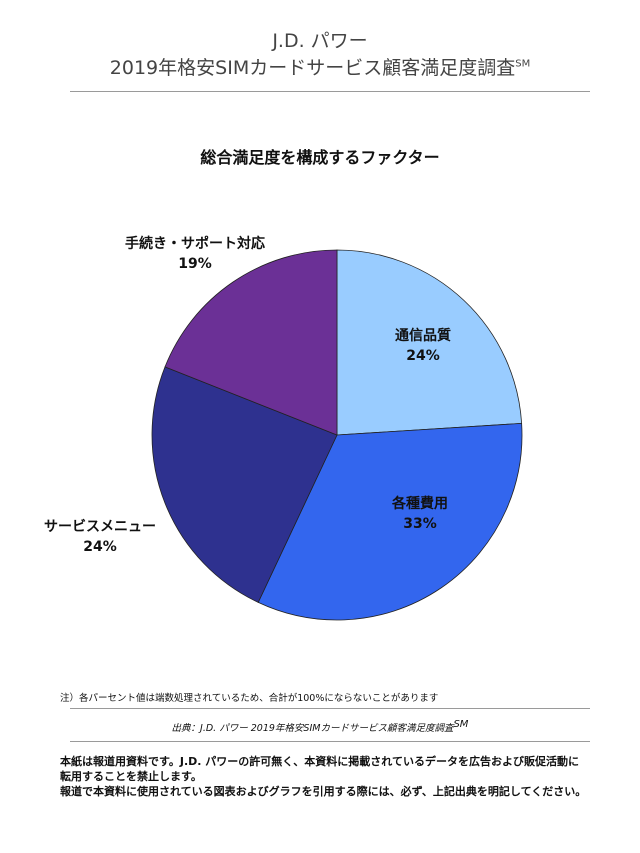 Image resolution: width=640 pixels, height=853 pixels. I want to click on slice-label-3: 手続き・サポート対応 19%, so click(195, 254).